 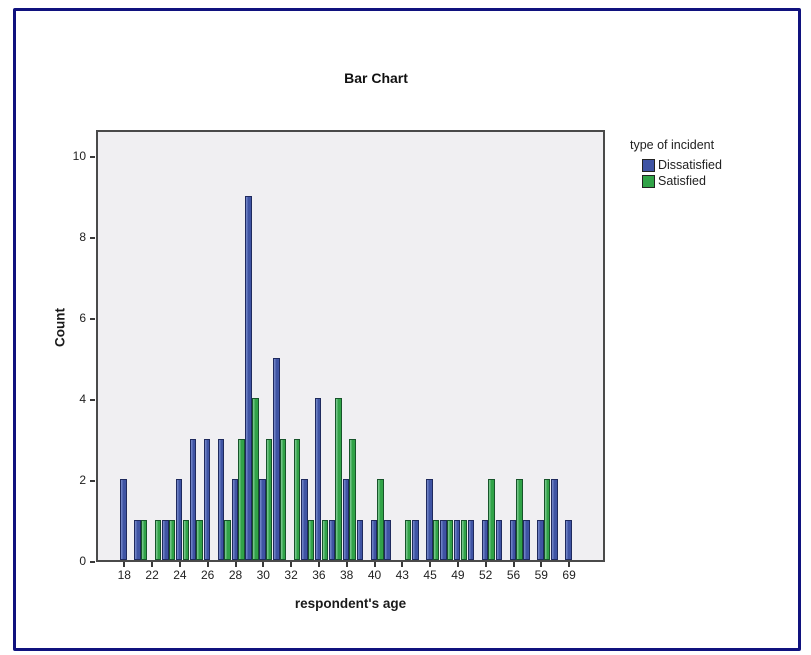 I want to click on y-tick-label: 8, so click(x=82, y=237).